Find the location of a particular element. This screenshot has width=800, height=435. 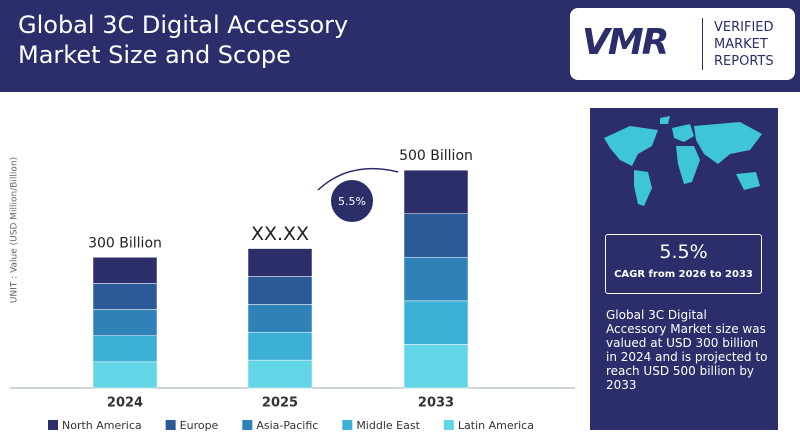

cagr-box: 5.5% CAGR from 2026 to 2033 is located at coordinates (683, 264).